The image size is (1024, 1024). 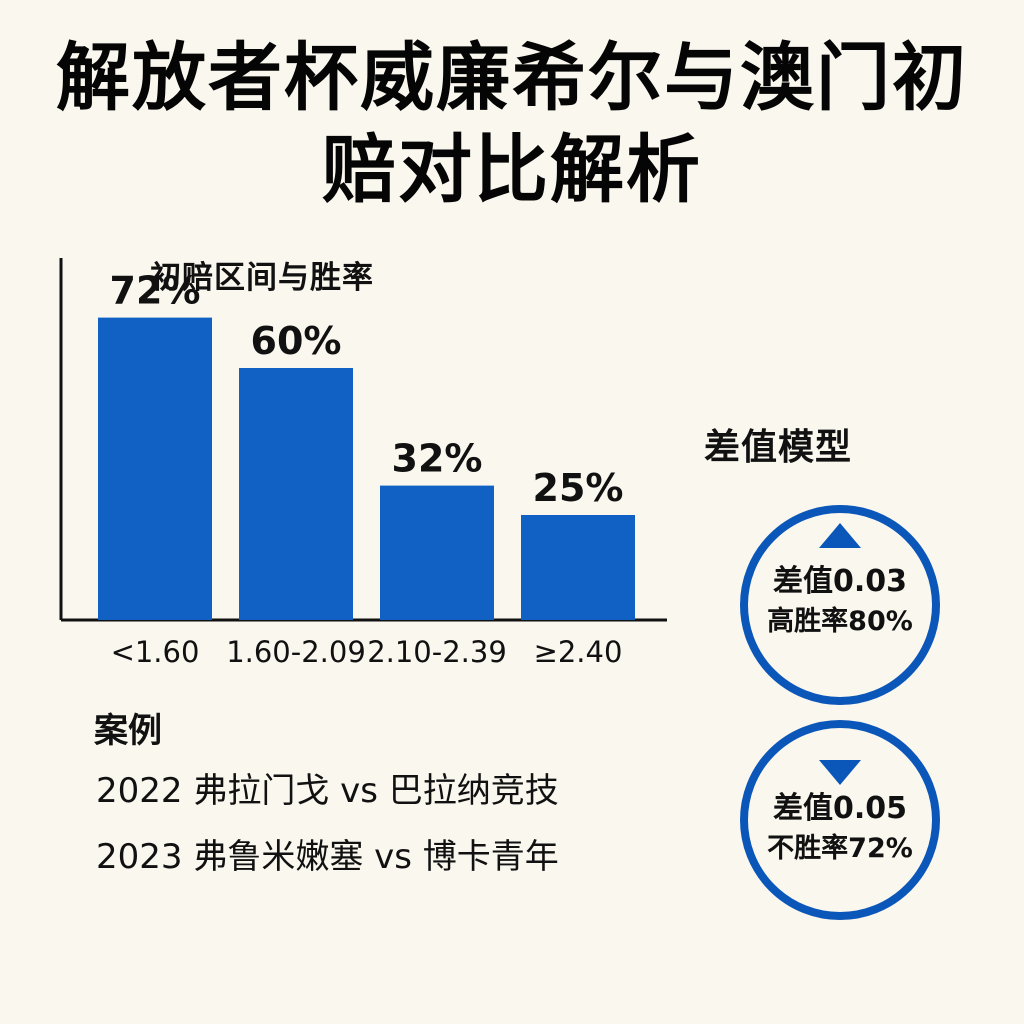 I want to click on cases-title: 案例, so click(x=128, y=731).